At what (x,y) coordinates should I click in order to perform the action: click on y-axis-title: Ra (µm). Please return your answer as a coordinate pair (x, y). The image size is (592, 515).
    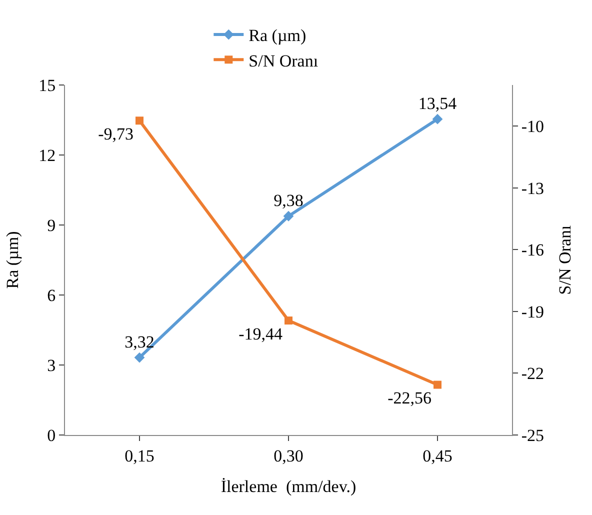
    Looking at the image, I should click on (12, 260).